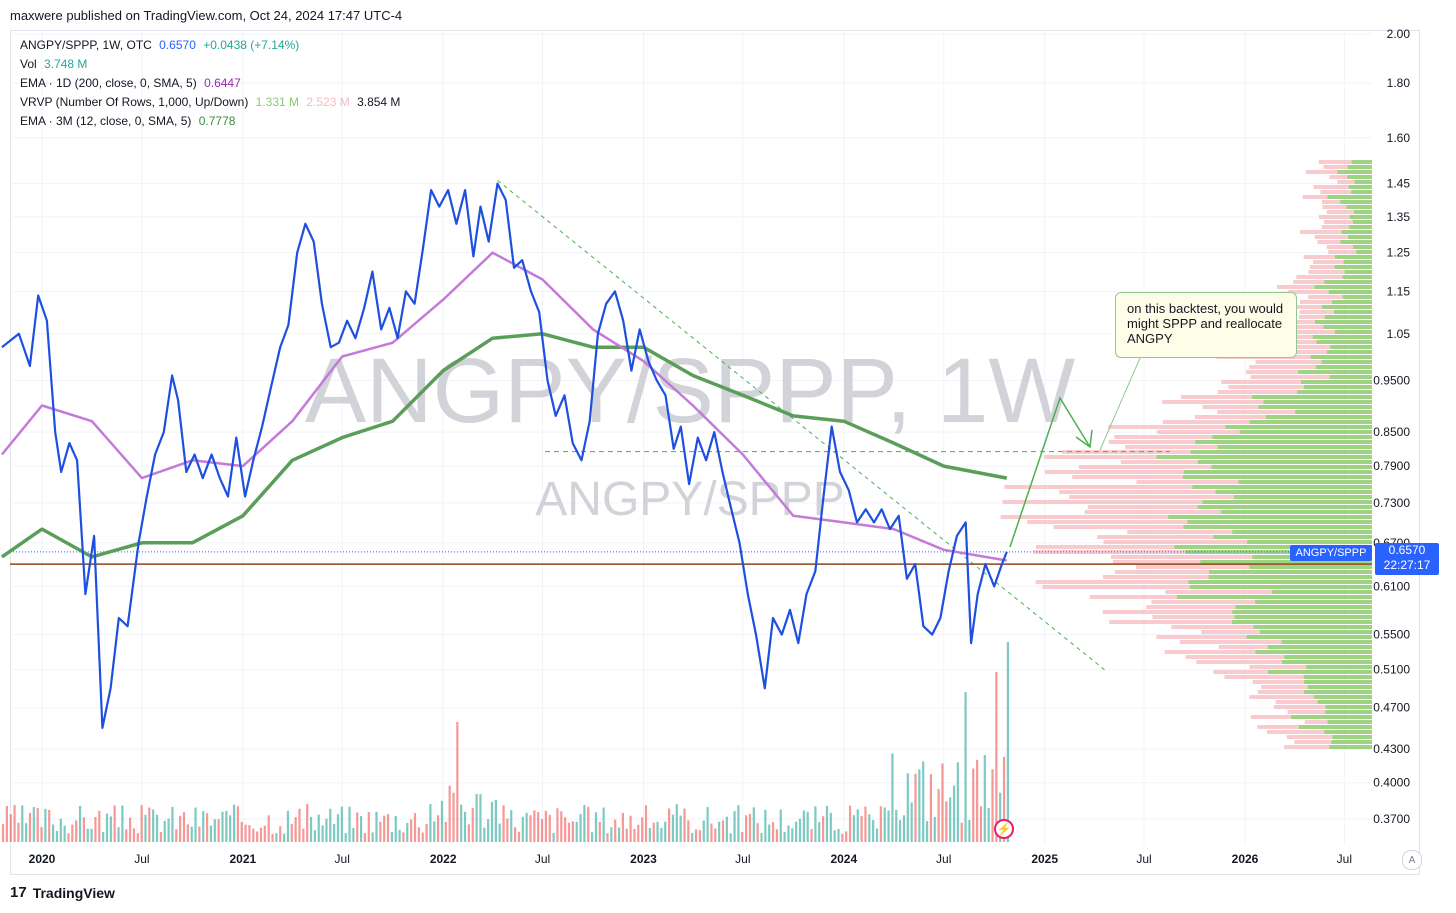 This screenshot has height=913, width=1456. I want to click on lightning-icon: ⚡, so click(1004, 829).